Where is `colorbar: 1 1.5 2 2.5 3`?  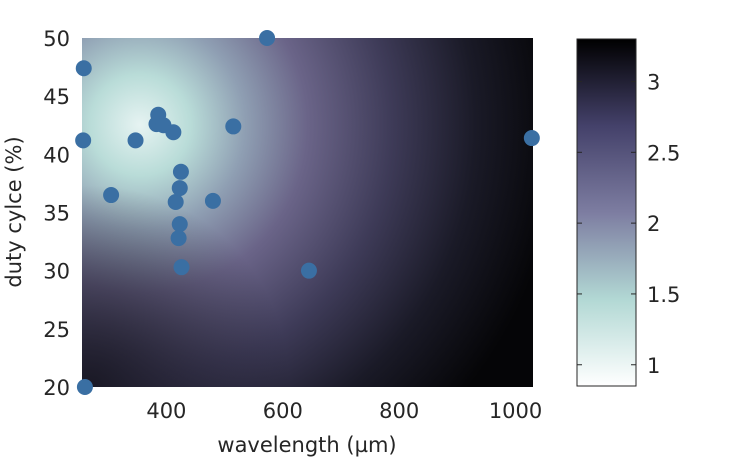 colorbar: 1 1.5 2 2.5 3 is located at coordinates (628, 212).